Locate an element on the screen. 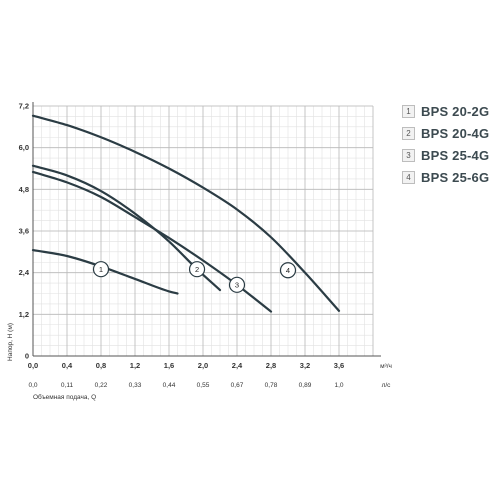 The width and height of the screenshot is (500, 500). legend-label-3: BPS 25-4G is located at coordinates (455, 155).